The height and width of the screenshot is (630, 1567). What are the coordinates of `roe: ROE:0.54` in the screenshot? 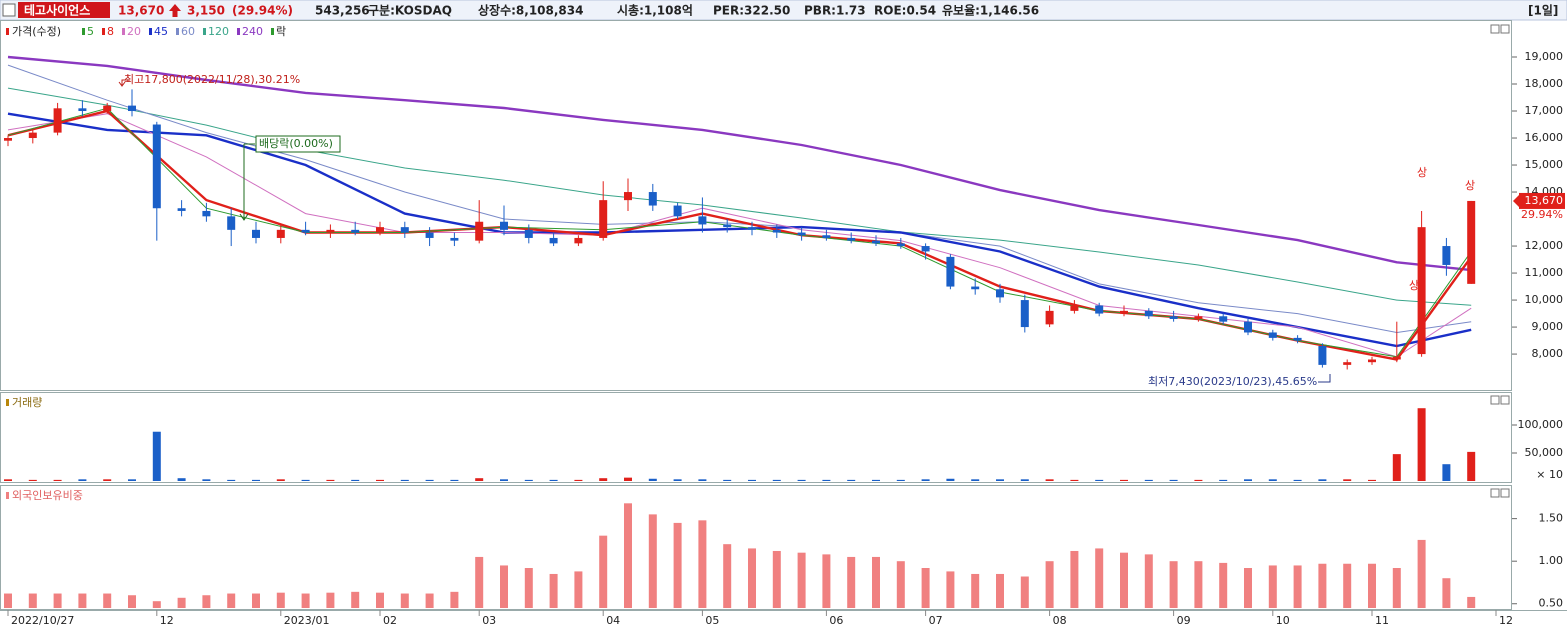 It's located at (905, 11).